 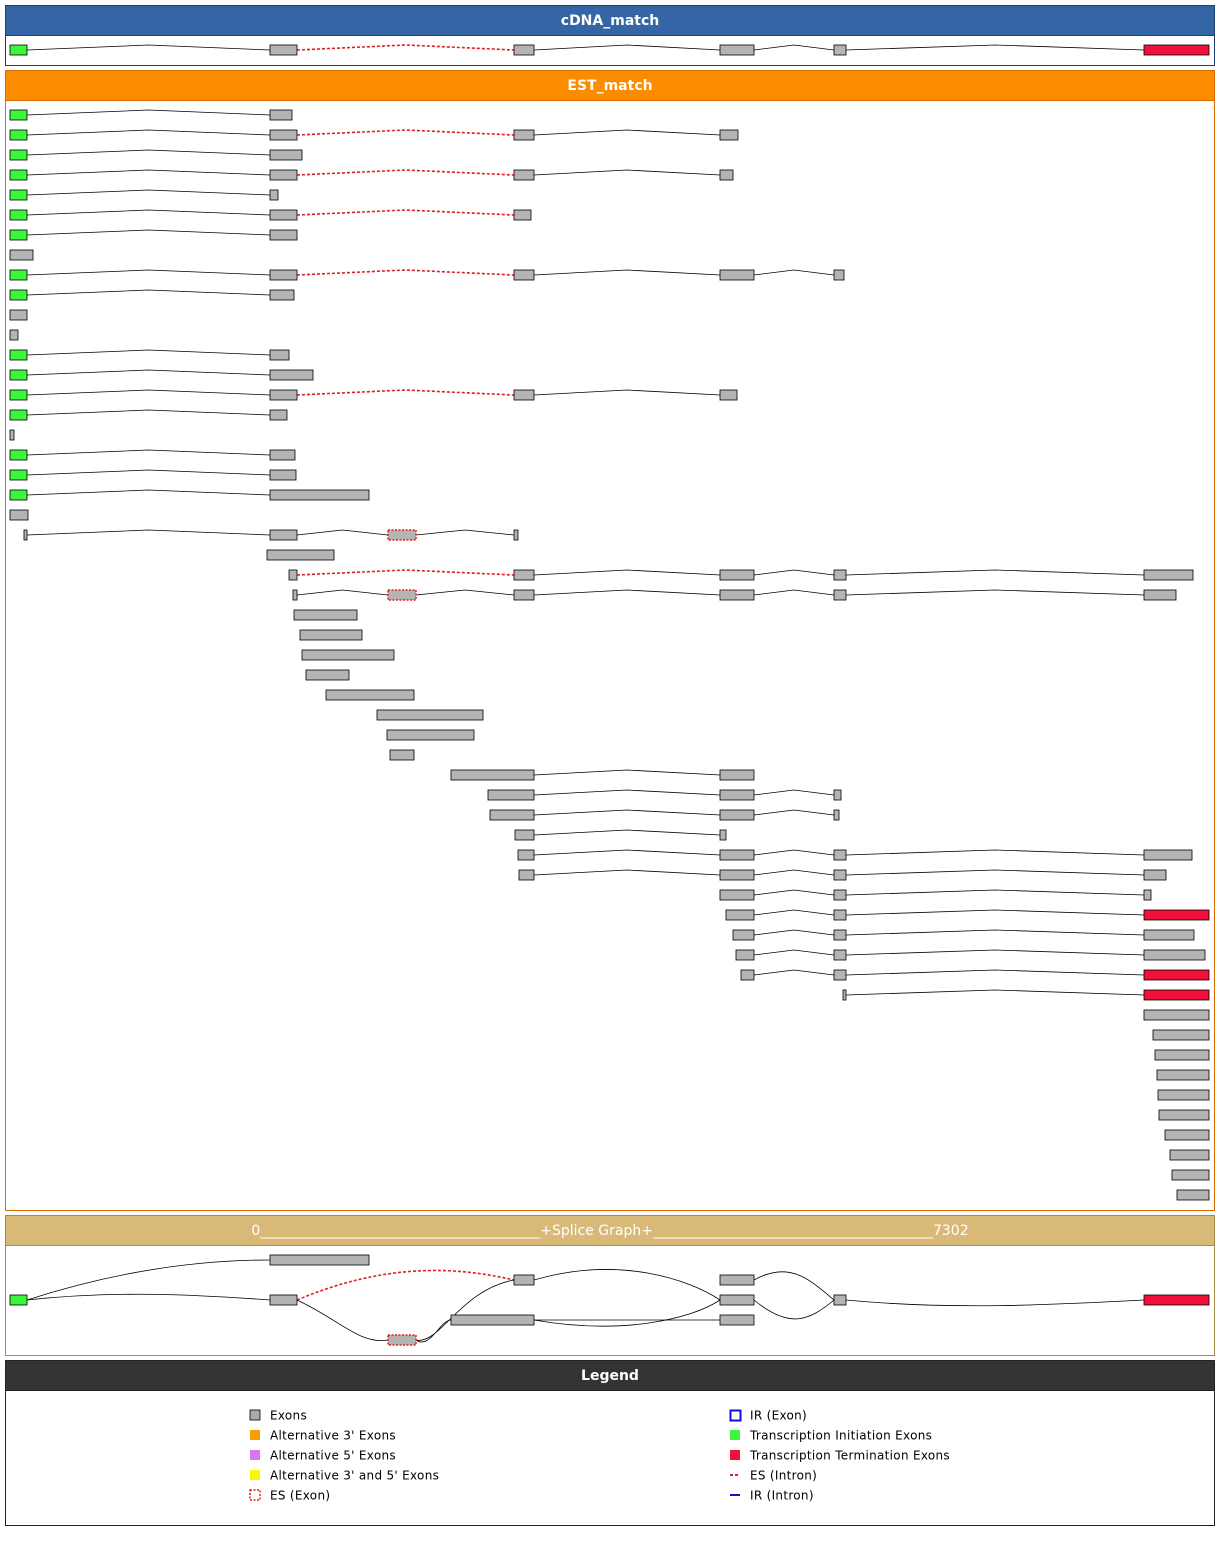 I want to click on legend-label: IR (Intron), so click(x=782, y=1496).